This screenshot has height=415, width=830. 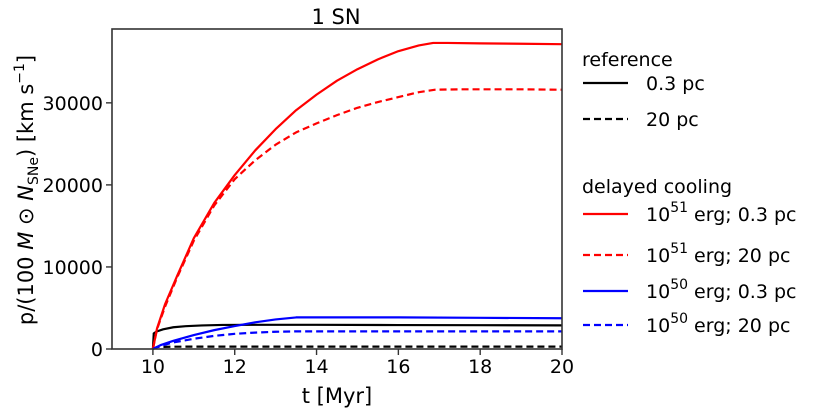 I want to click on legend-label: 1050 erg; 20 pc, so click(x=718, y=324).